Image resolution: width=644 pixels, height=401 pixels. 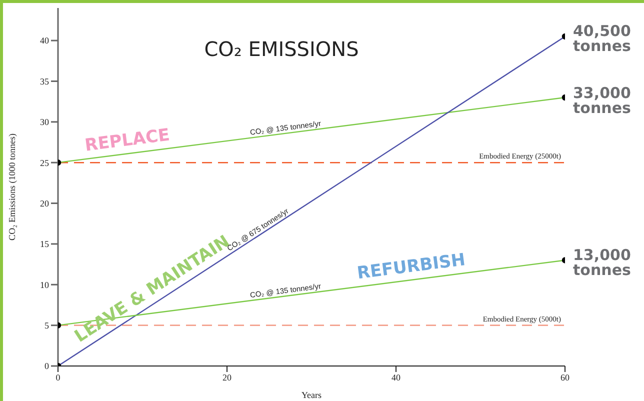 What do you see at coordinates (45, 203) in the screenshot?
I see `y-tick-label: 20` at bounding box center [45, 203].